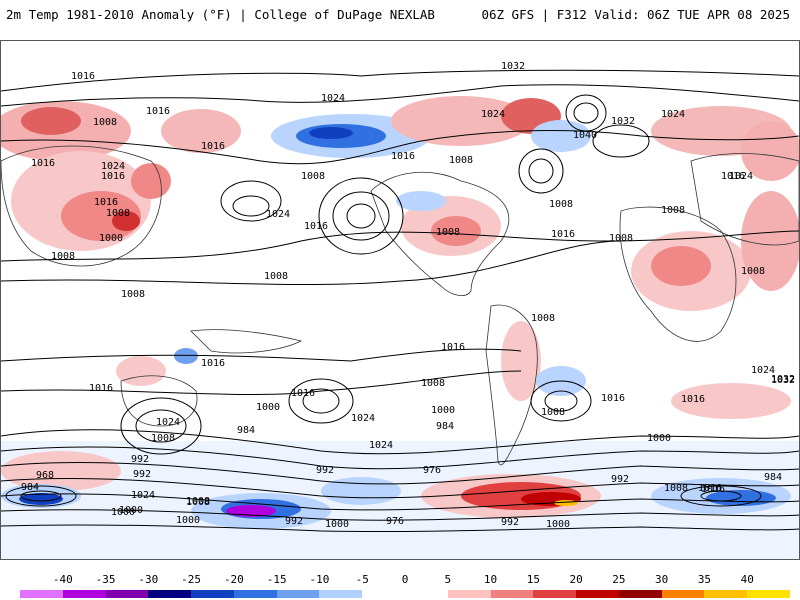 The width and height of the screenshot is (800, 600). What do you see at coordinates (704, 579) in the screenshot?
I see `colorbar-tick-label: 35` at bounding box center [704, 579].